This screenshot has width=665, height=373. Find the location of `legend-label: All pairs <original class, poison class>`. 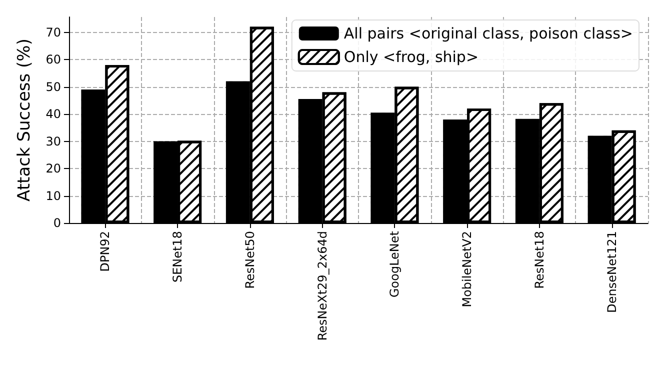

legend-label: All pairs <original class, poison class> is located at coordinates (488, 33).